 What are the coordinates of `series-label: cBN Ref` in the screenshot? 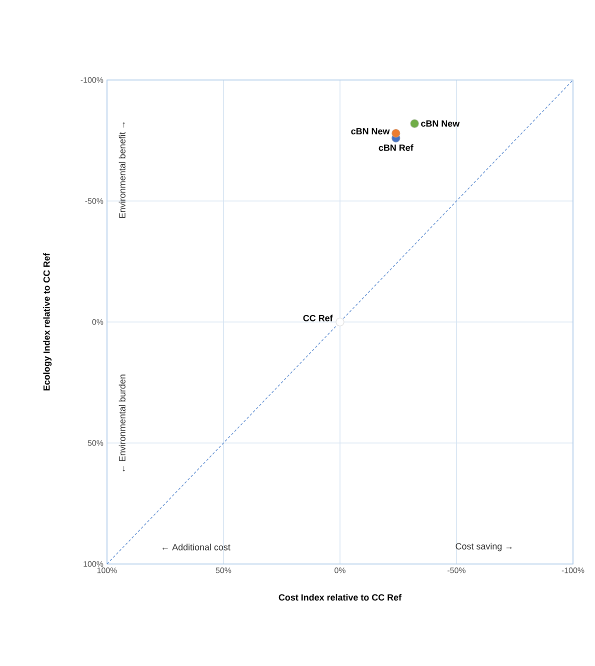 It's located at (396, 147).